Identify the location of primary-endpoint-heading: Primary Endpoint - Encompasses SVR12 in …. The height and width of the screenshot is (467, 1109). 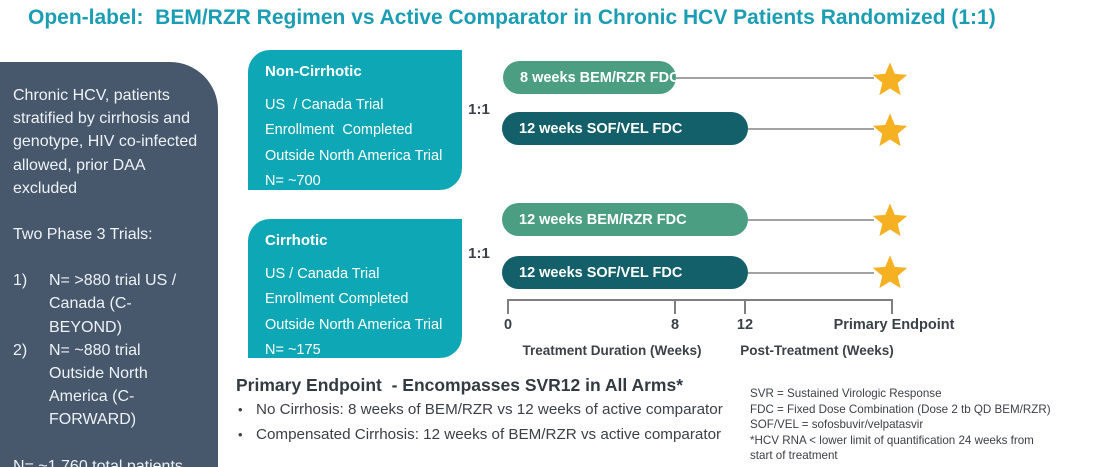
(460, 385).